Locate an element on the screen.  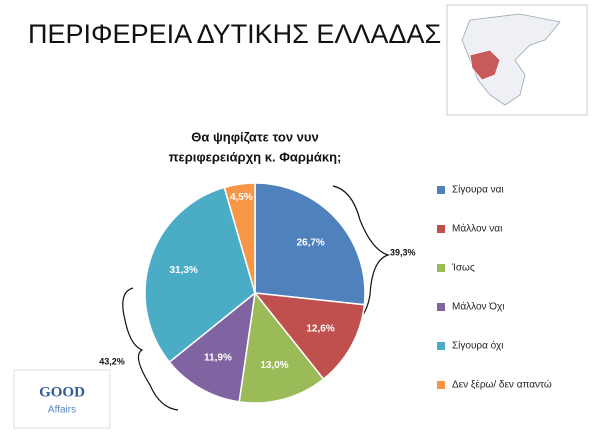
data-label: 4,5% is located at coordinates (241, 197).